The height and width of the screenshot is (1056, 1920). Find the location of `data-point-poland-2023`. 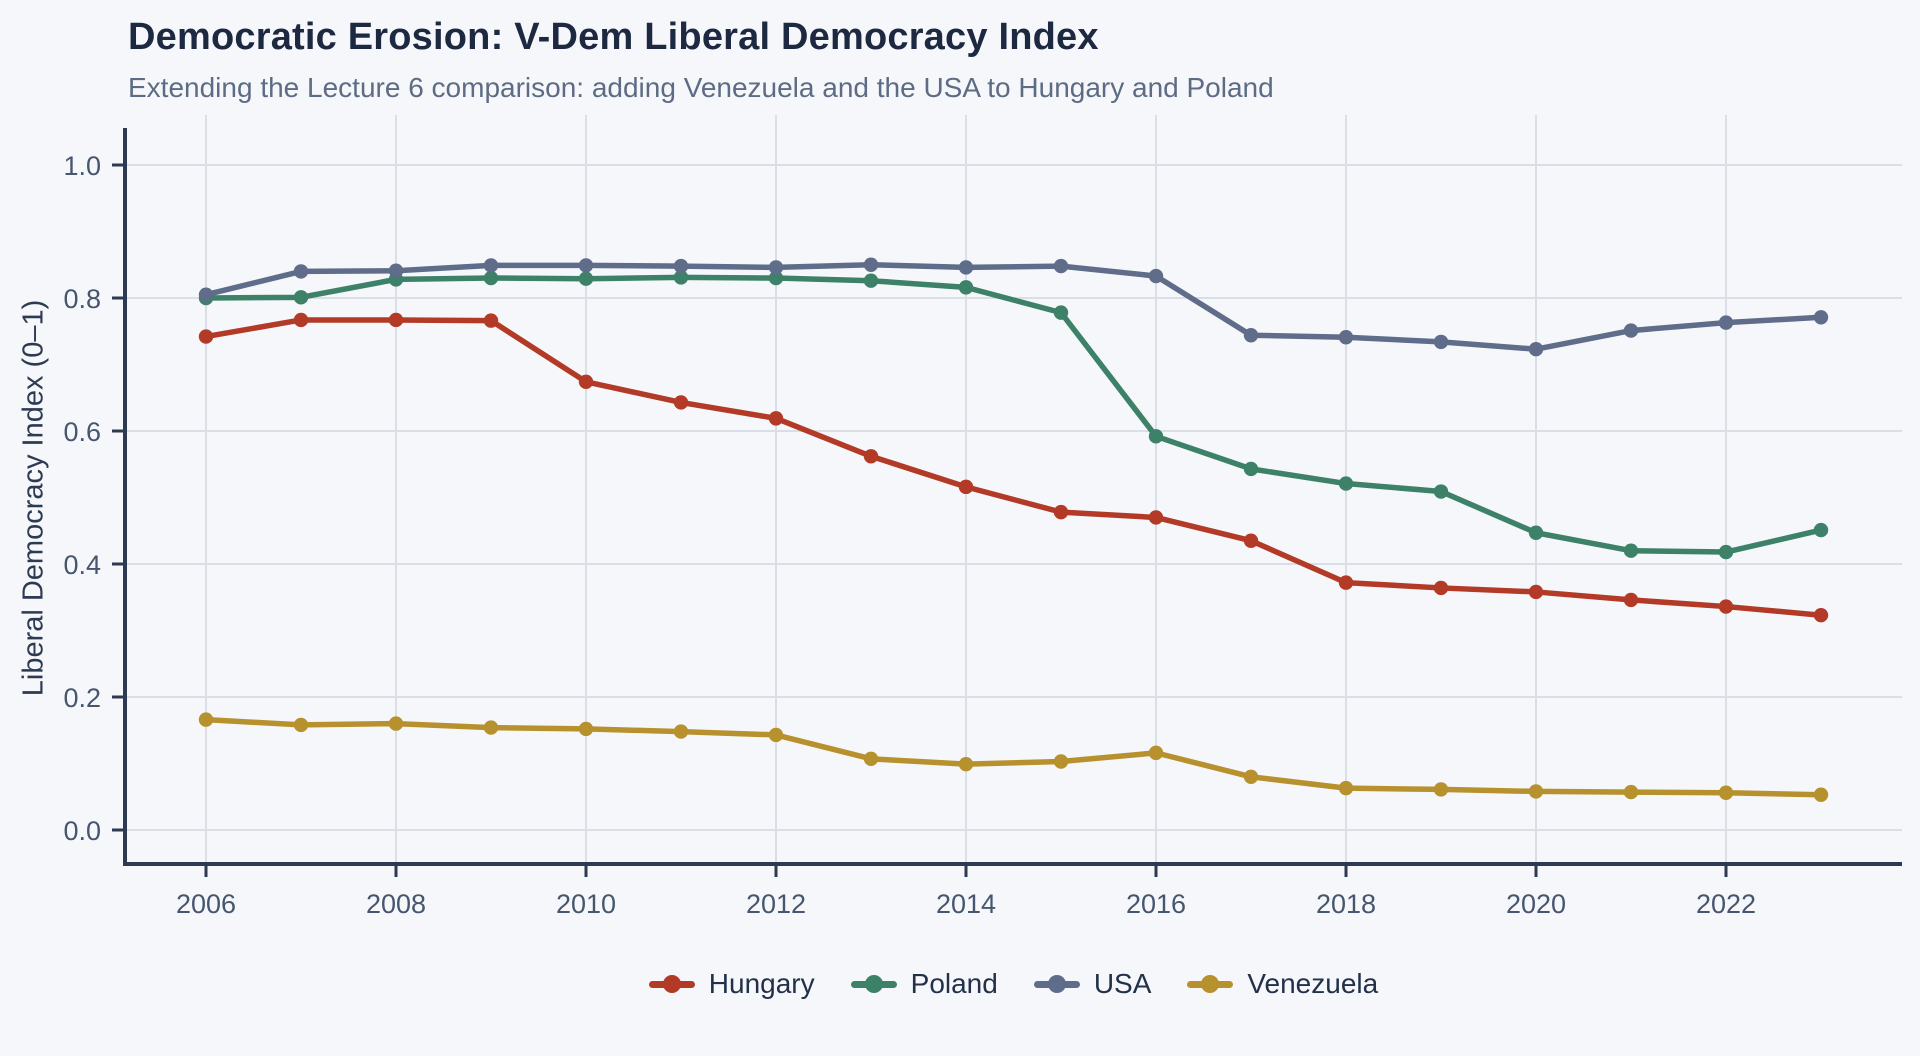

data-point-poland-2023 is located at coordinates (1821, 530).